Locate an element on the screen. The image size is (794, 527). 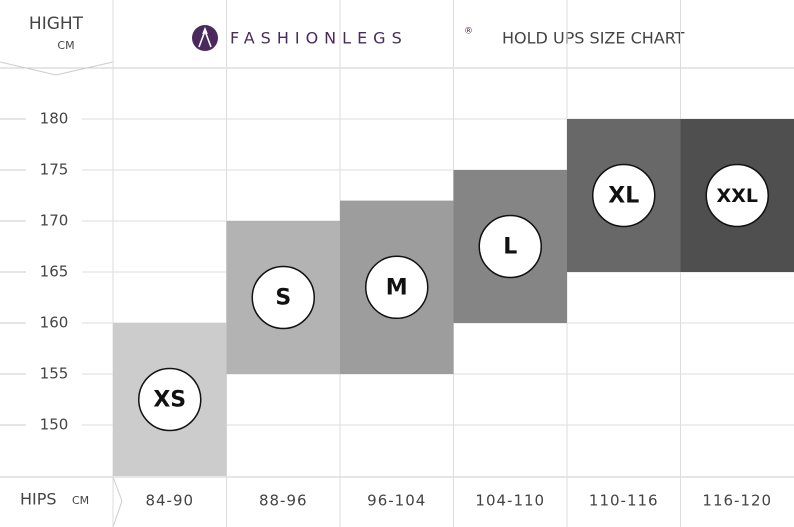
y-tick-label: 170 is located at coordinates (54, 221).